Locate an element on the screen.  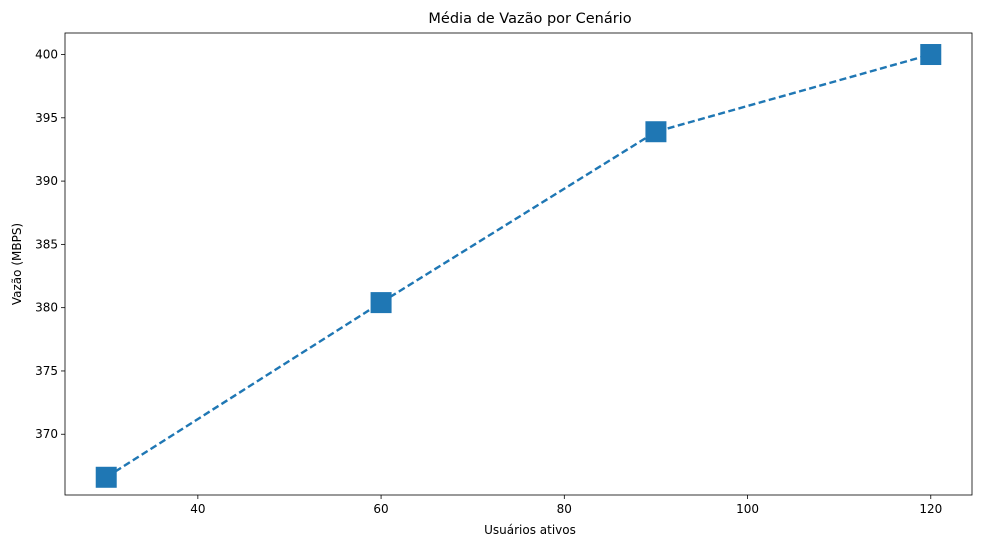
y-axis-title: Vazão (MBPS) is located at coordinates (17, 264).